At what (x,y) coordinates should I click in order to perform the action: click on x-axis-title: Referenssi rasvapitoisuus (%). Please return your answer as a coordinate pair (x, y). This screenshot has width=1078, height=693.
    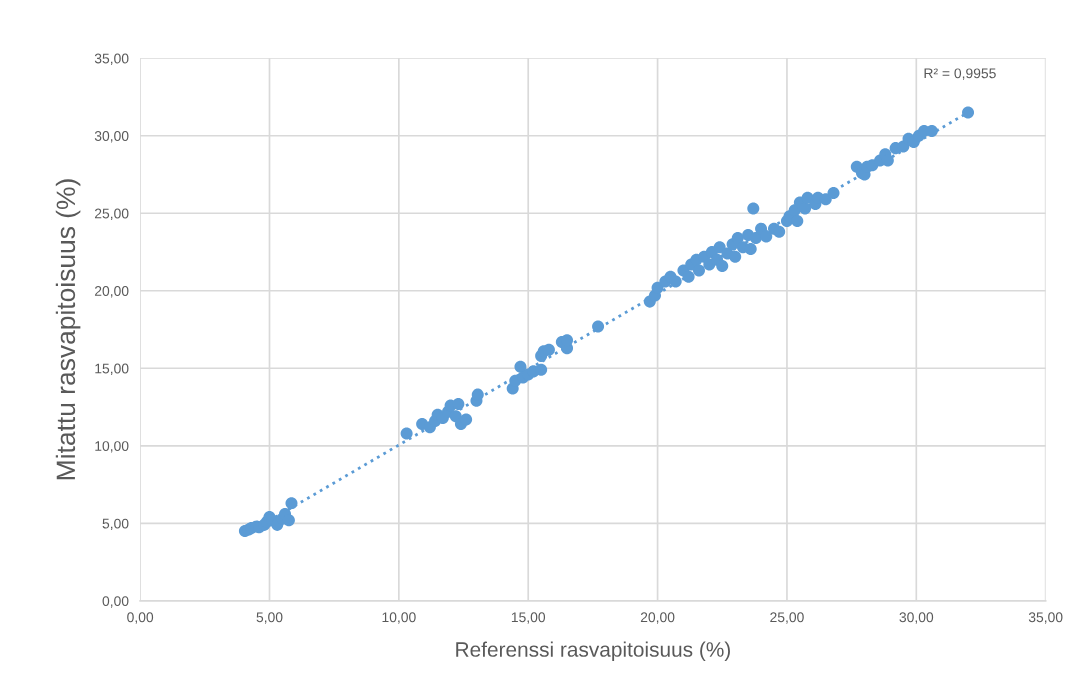
    Looking at the image, I should click on (593, 651).